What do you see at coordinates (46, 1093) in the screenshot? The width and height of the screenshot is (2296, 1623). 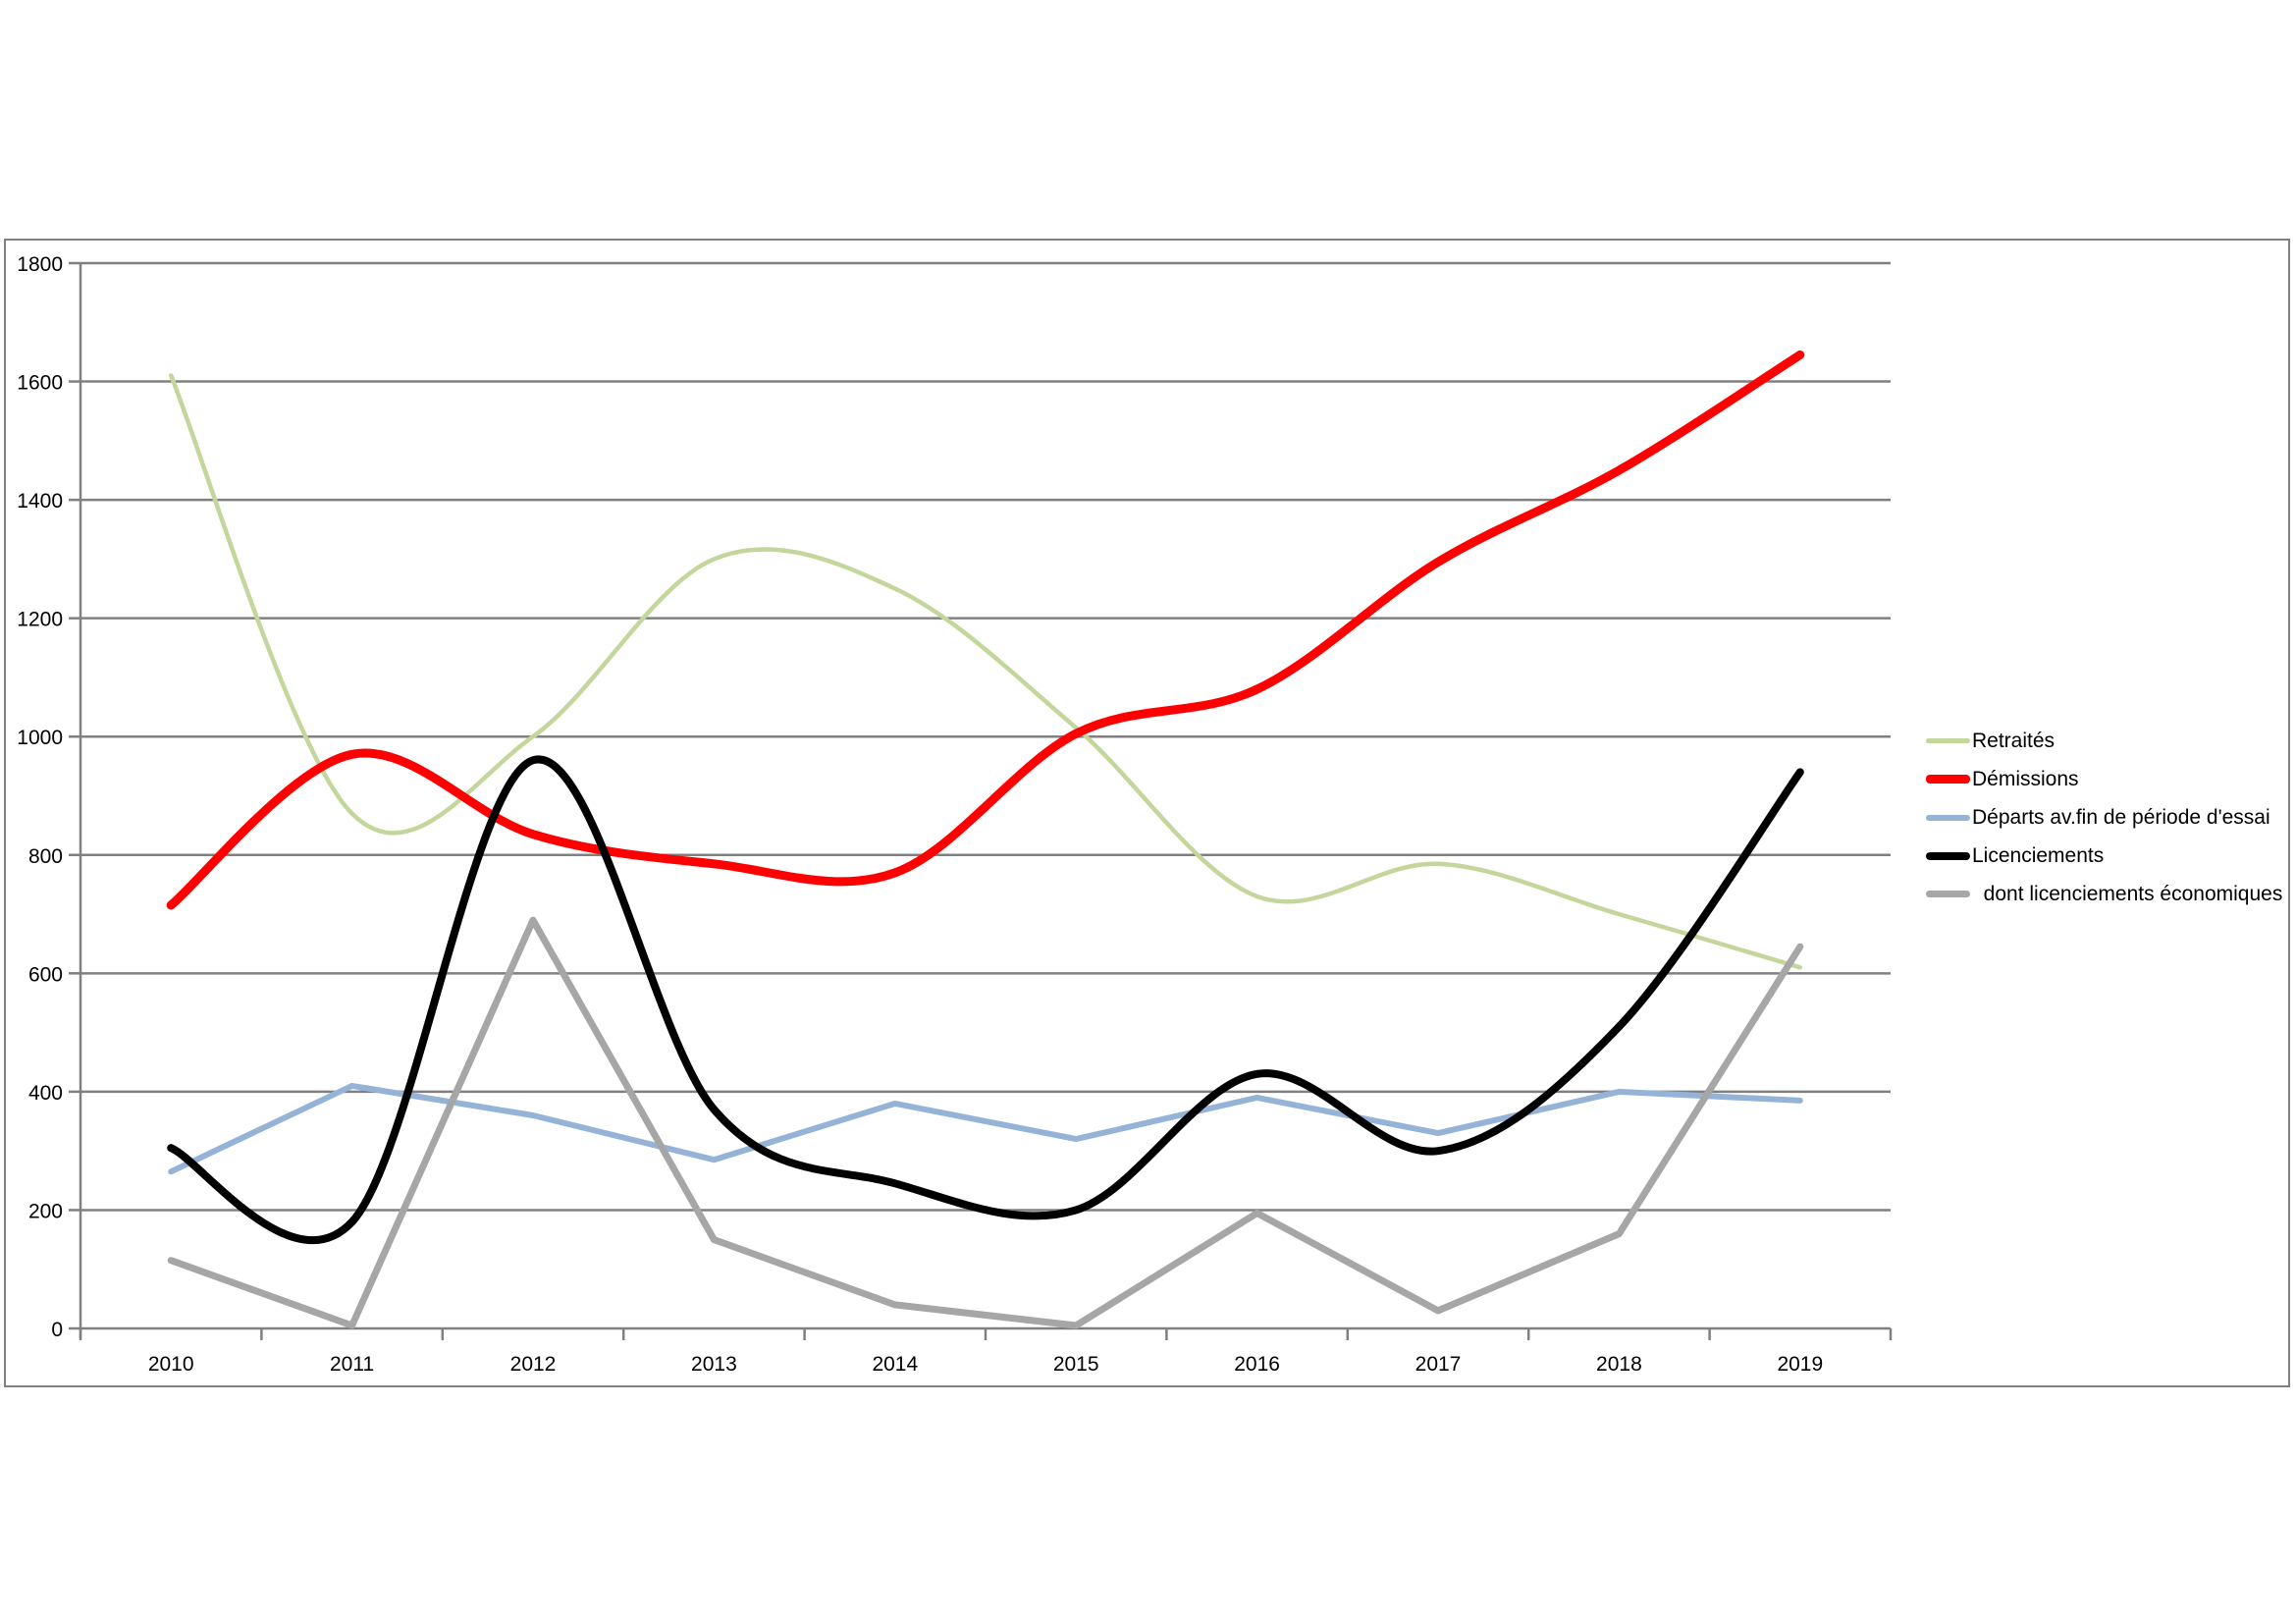 I see `y-axis-label: 400` at bounding box center [46, 1093].